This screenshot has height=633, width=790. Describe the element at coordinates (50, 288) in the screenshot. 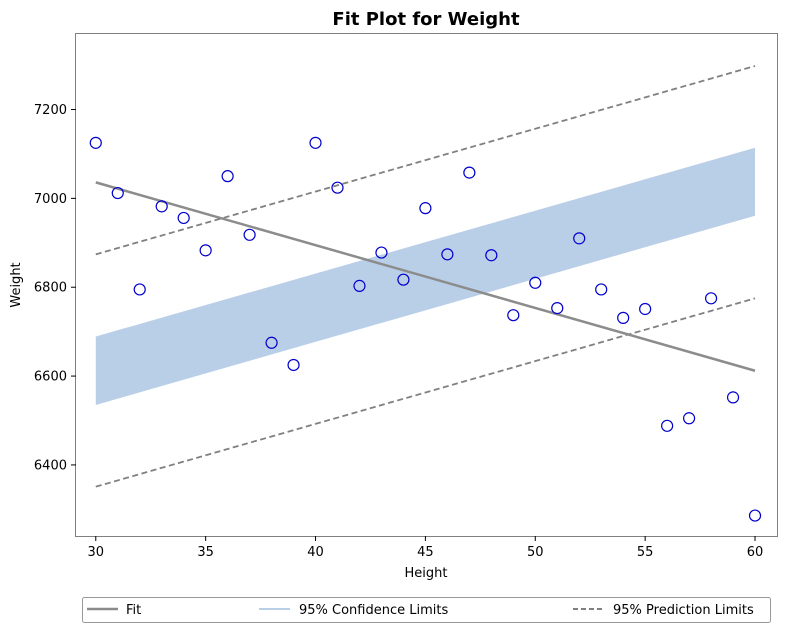

I see `y-tick-label: 6800` at that location.